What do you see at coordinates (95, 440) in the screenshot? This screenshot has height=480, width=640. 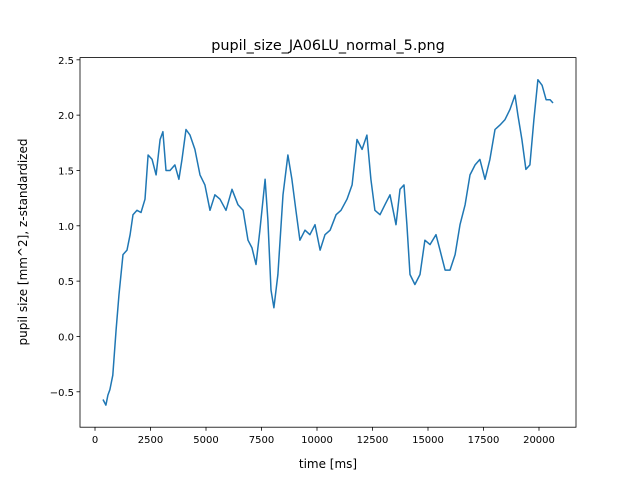 I see `x-tick-label: 0` at bounding box center [95, 440].